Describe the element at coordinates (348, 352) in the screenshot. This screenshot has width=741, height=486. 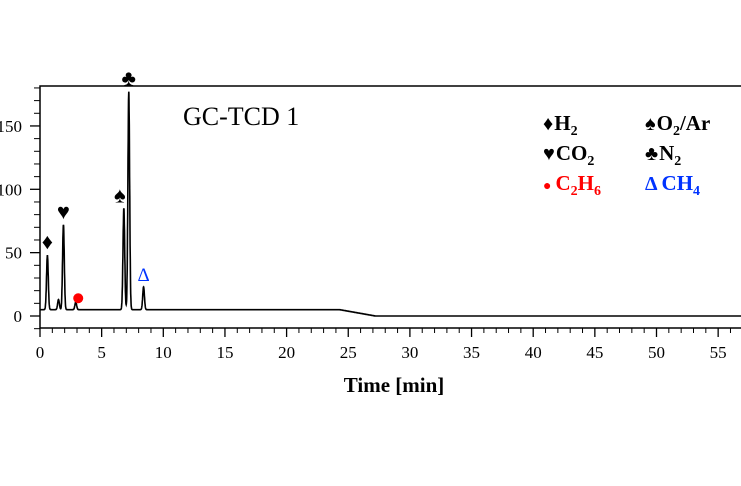
I see `x-tick-label: 25` at that location.